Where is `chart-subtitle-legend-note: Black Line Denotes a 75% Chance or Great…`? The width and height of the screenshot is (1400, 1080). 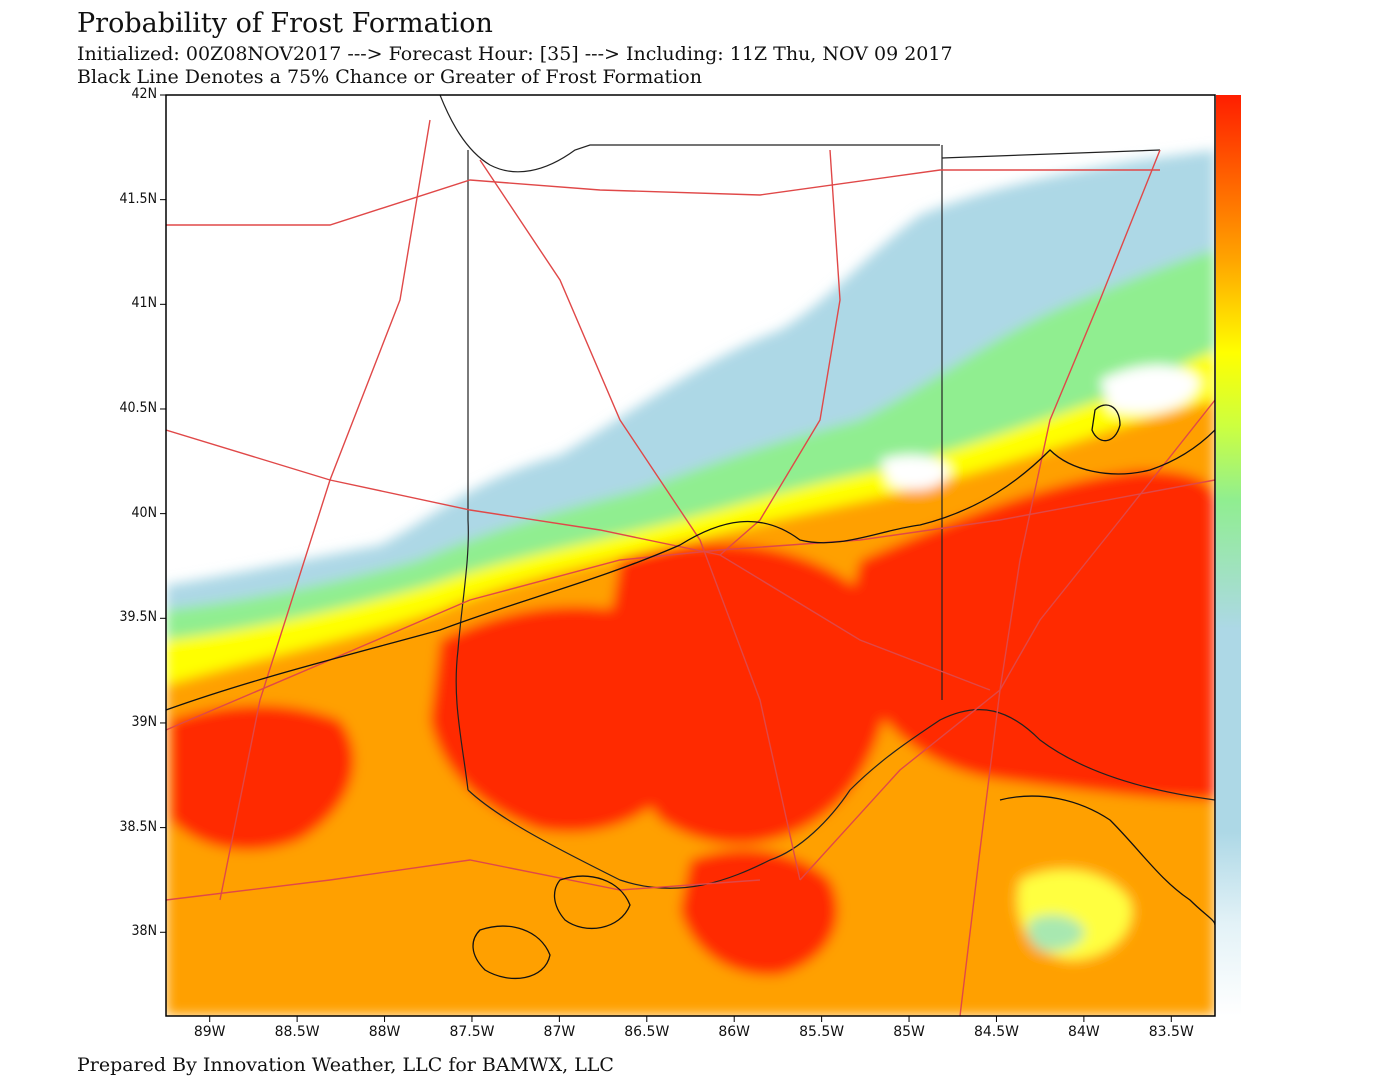
chart-subtitle-legend-note: Black Line Denotes a 75% Chance or Great… is located at coordinates (389, 77).